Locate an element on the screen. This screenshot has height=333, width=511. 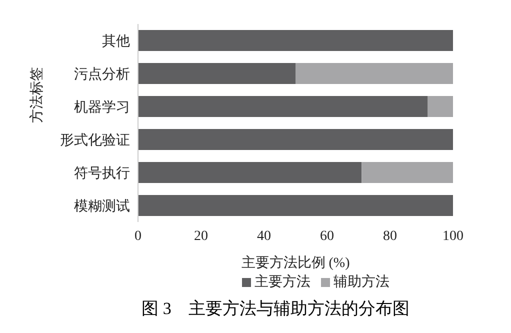
legend-label: 辅助方法 is located at coordinates (362, 282).